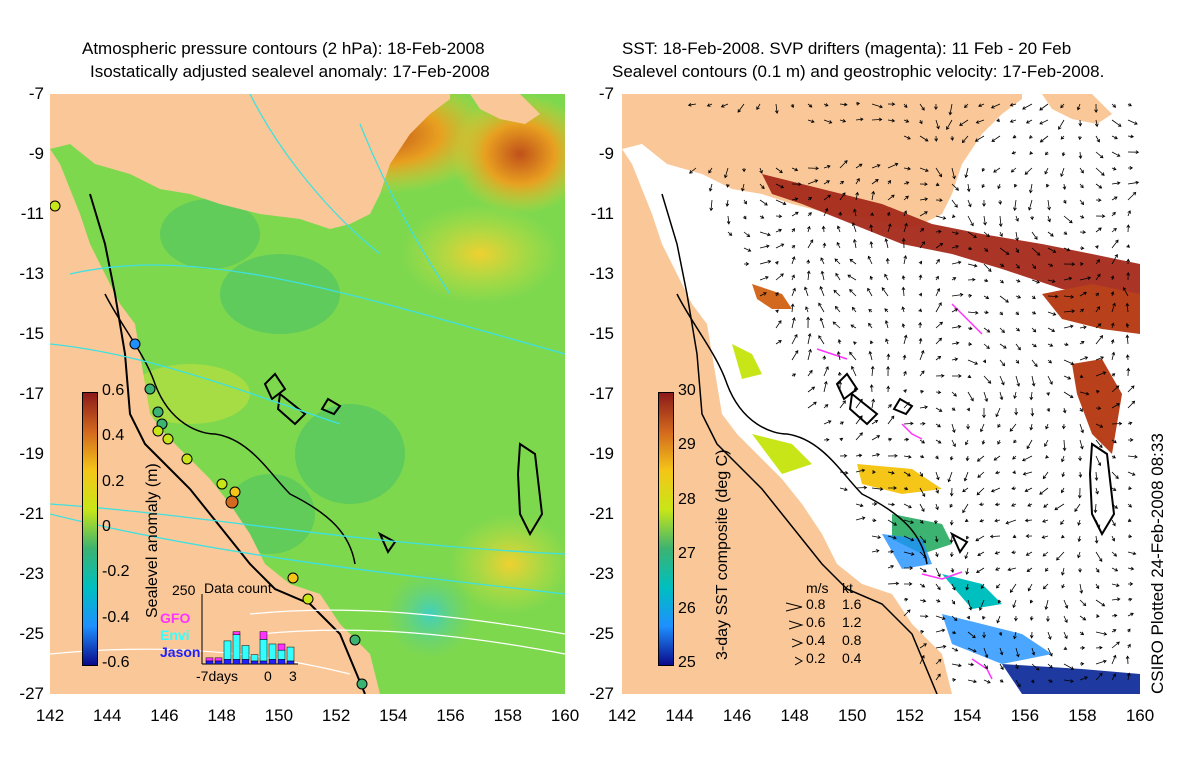  I want to click on new-caledonia-outline, so click(1102, 489).